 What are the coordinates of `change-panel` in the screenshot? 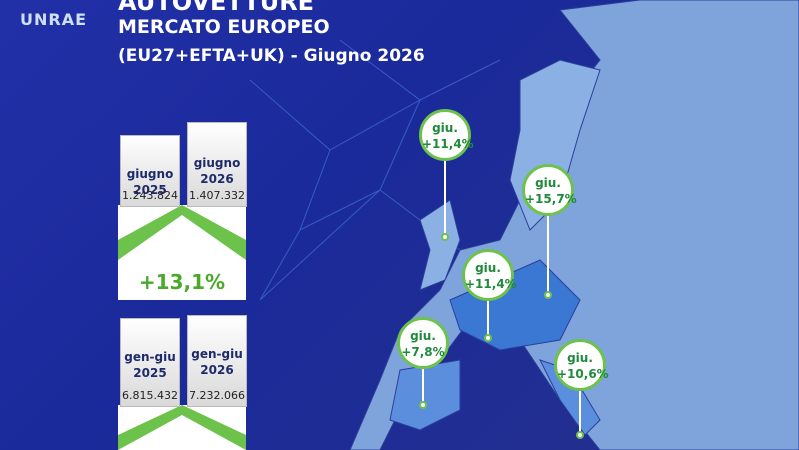 It's located at (182, 252).